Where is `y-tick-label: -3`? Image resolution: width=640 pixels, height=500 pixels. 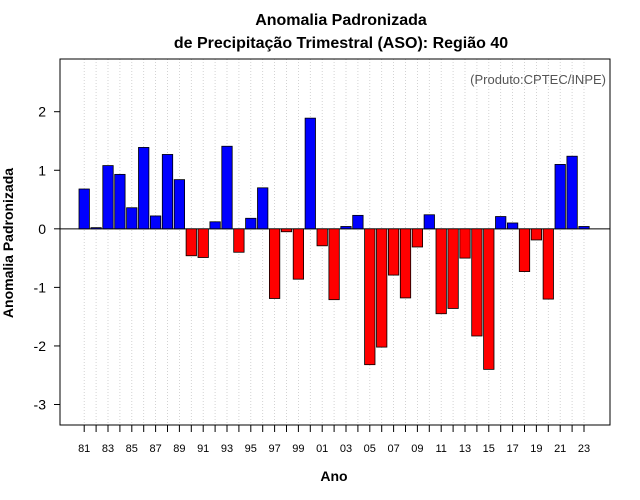
y-tick-label: -3 is located at coordinates (40, 405).